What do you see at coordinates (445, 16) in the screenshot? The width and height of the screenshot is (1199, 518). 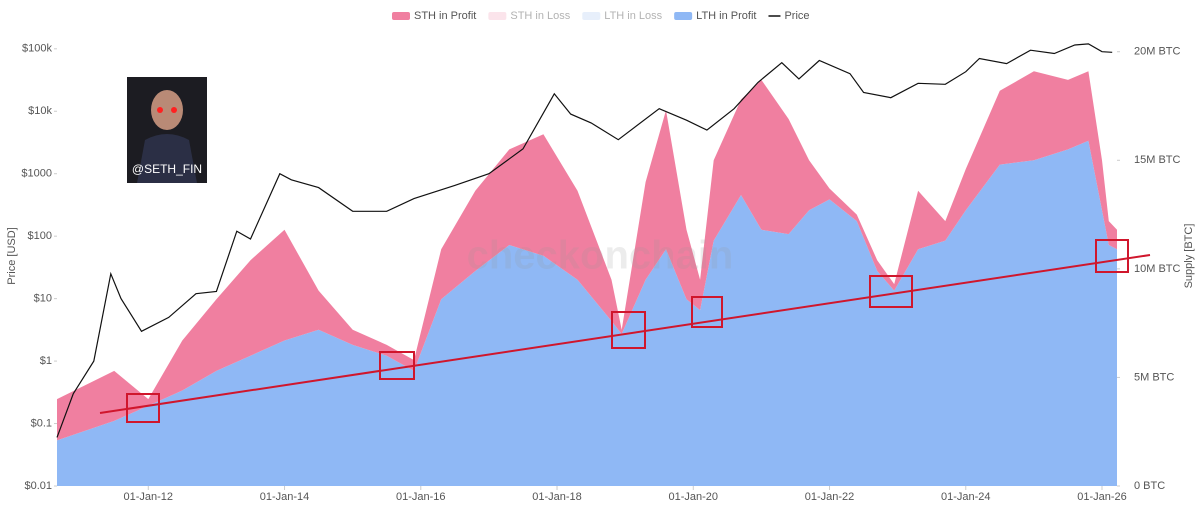 I see `legend-label: STH in Profit` at bounding box center [445, 16].